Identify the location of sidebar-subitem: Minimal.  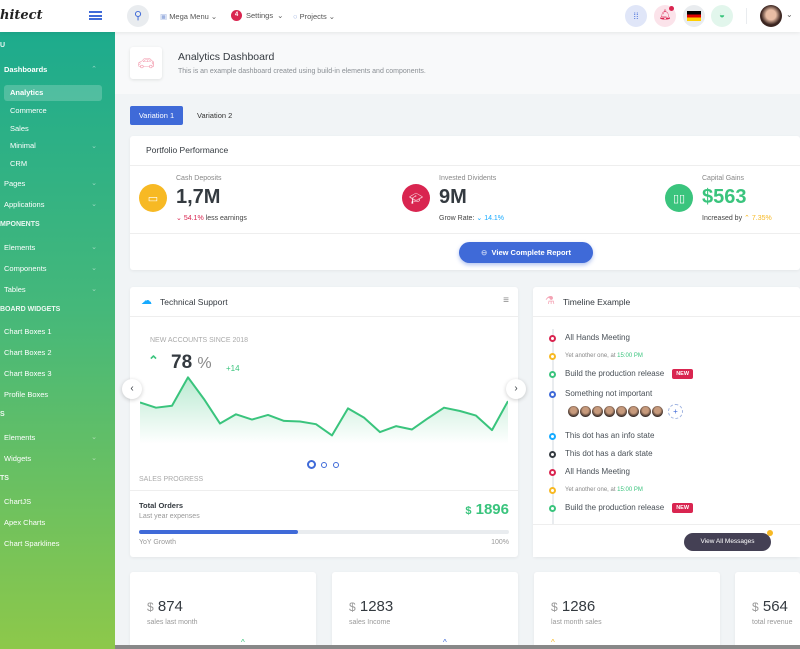
(53, 146).